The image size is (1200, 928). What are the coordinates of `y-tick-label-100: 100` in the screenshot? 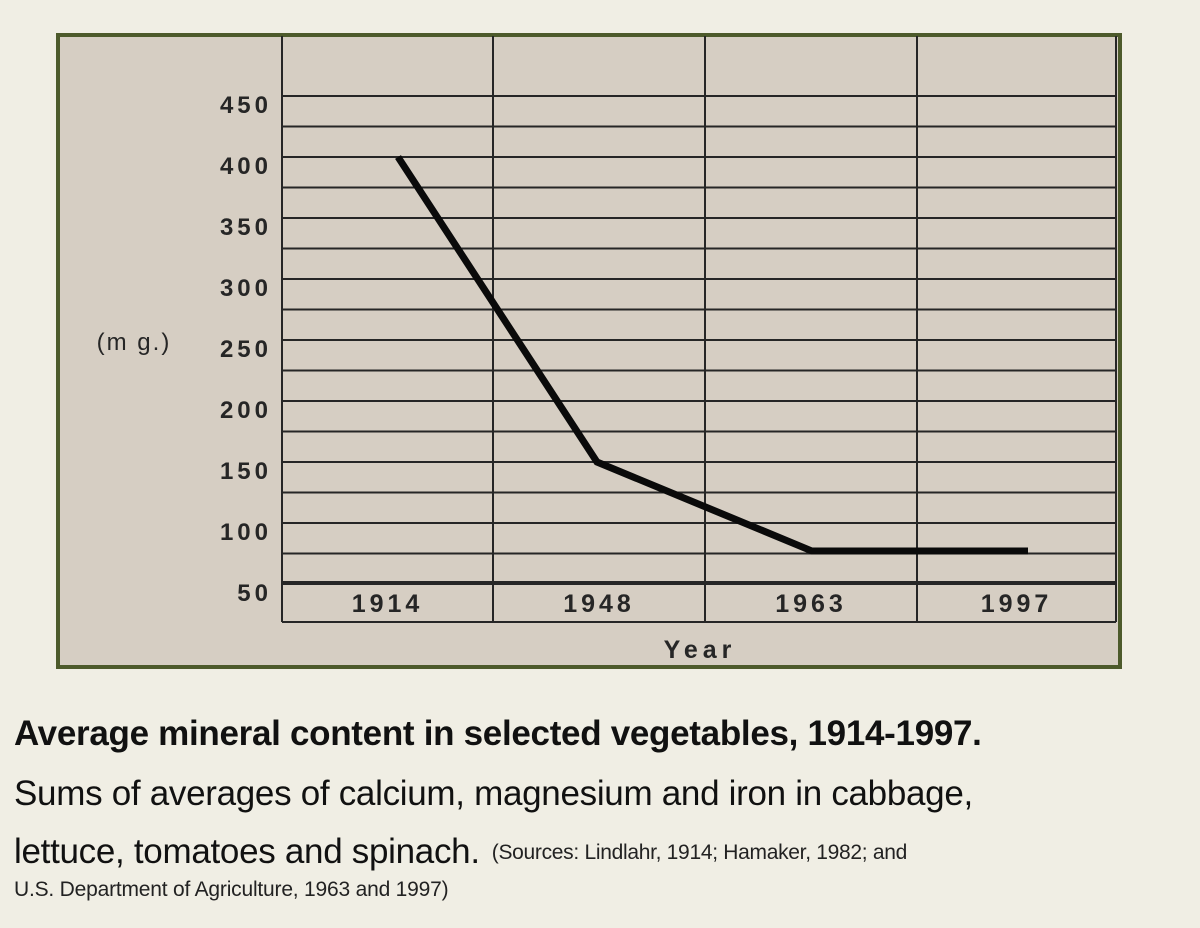 It's located at (246, 532).